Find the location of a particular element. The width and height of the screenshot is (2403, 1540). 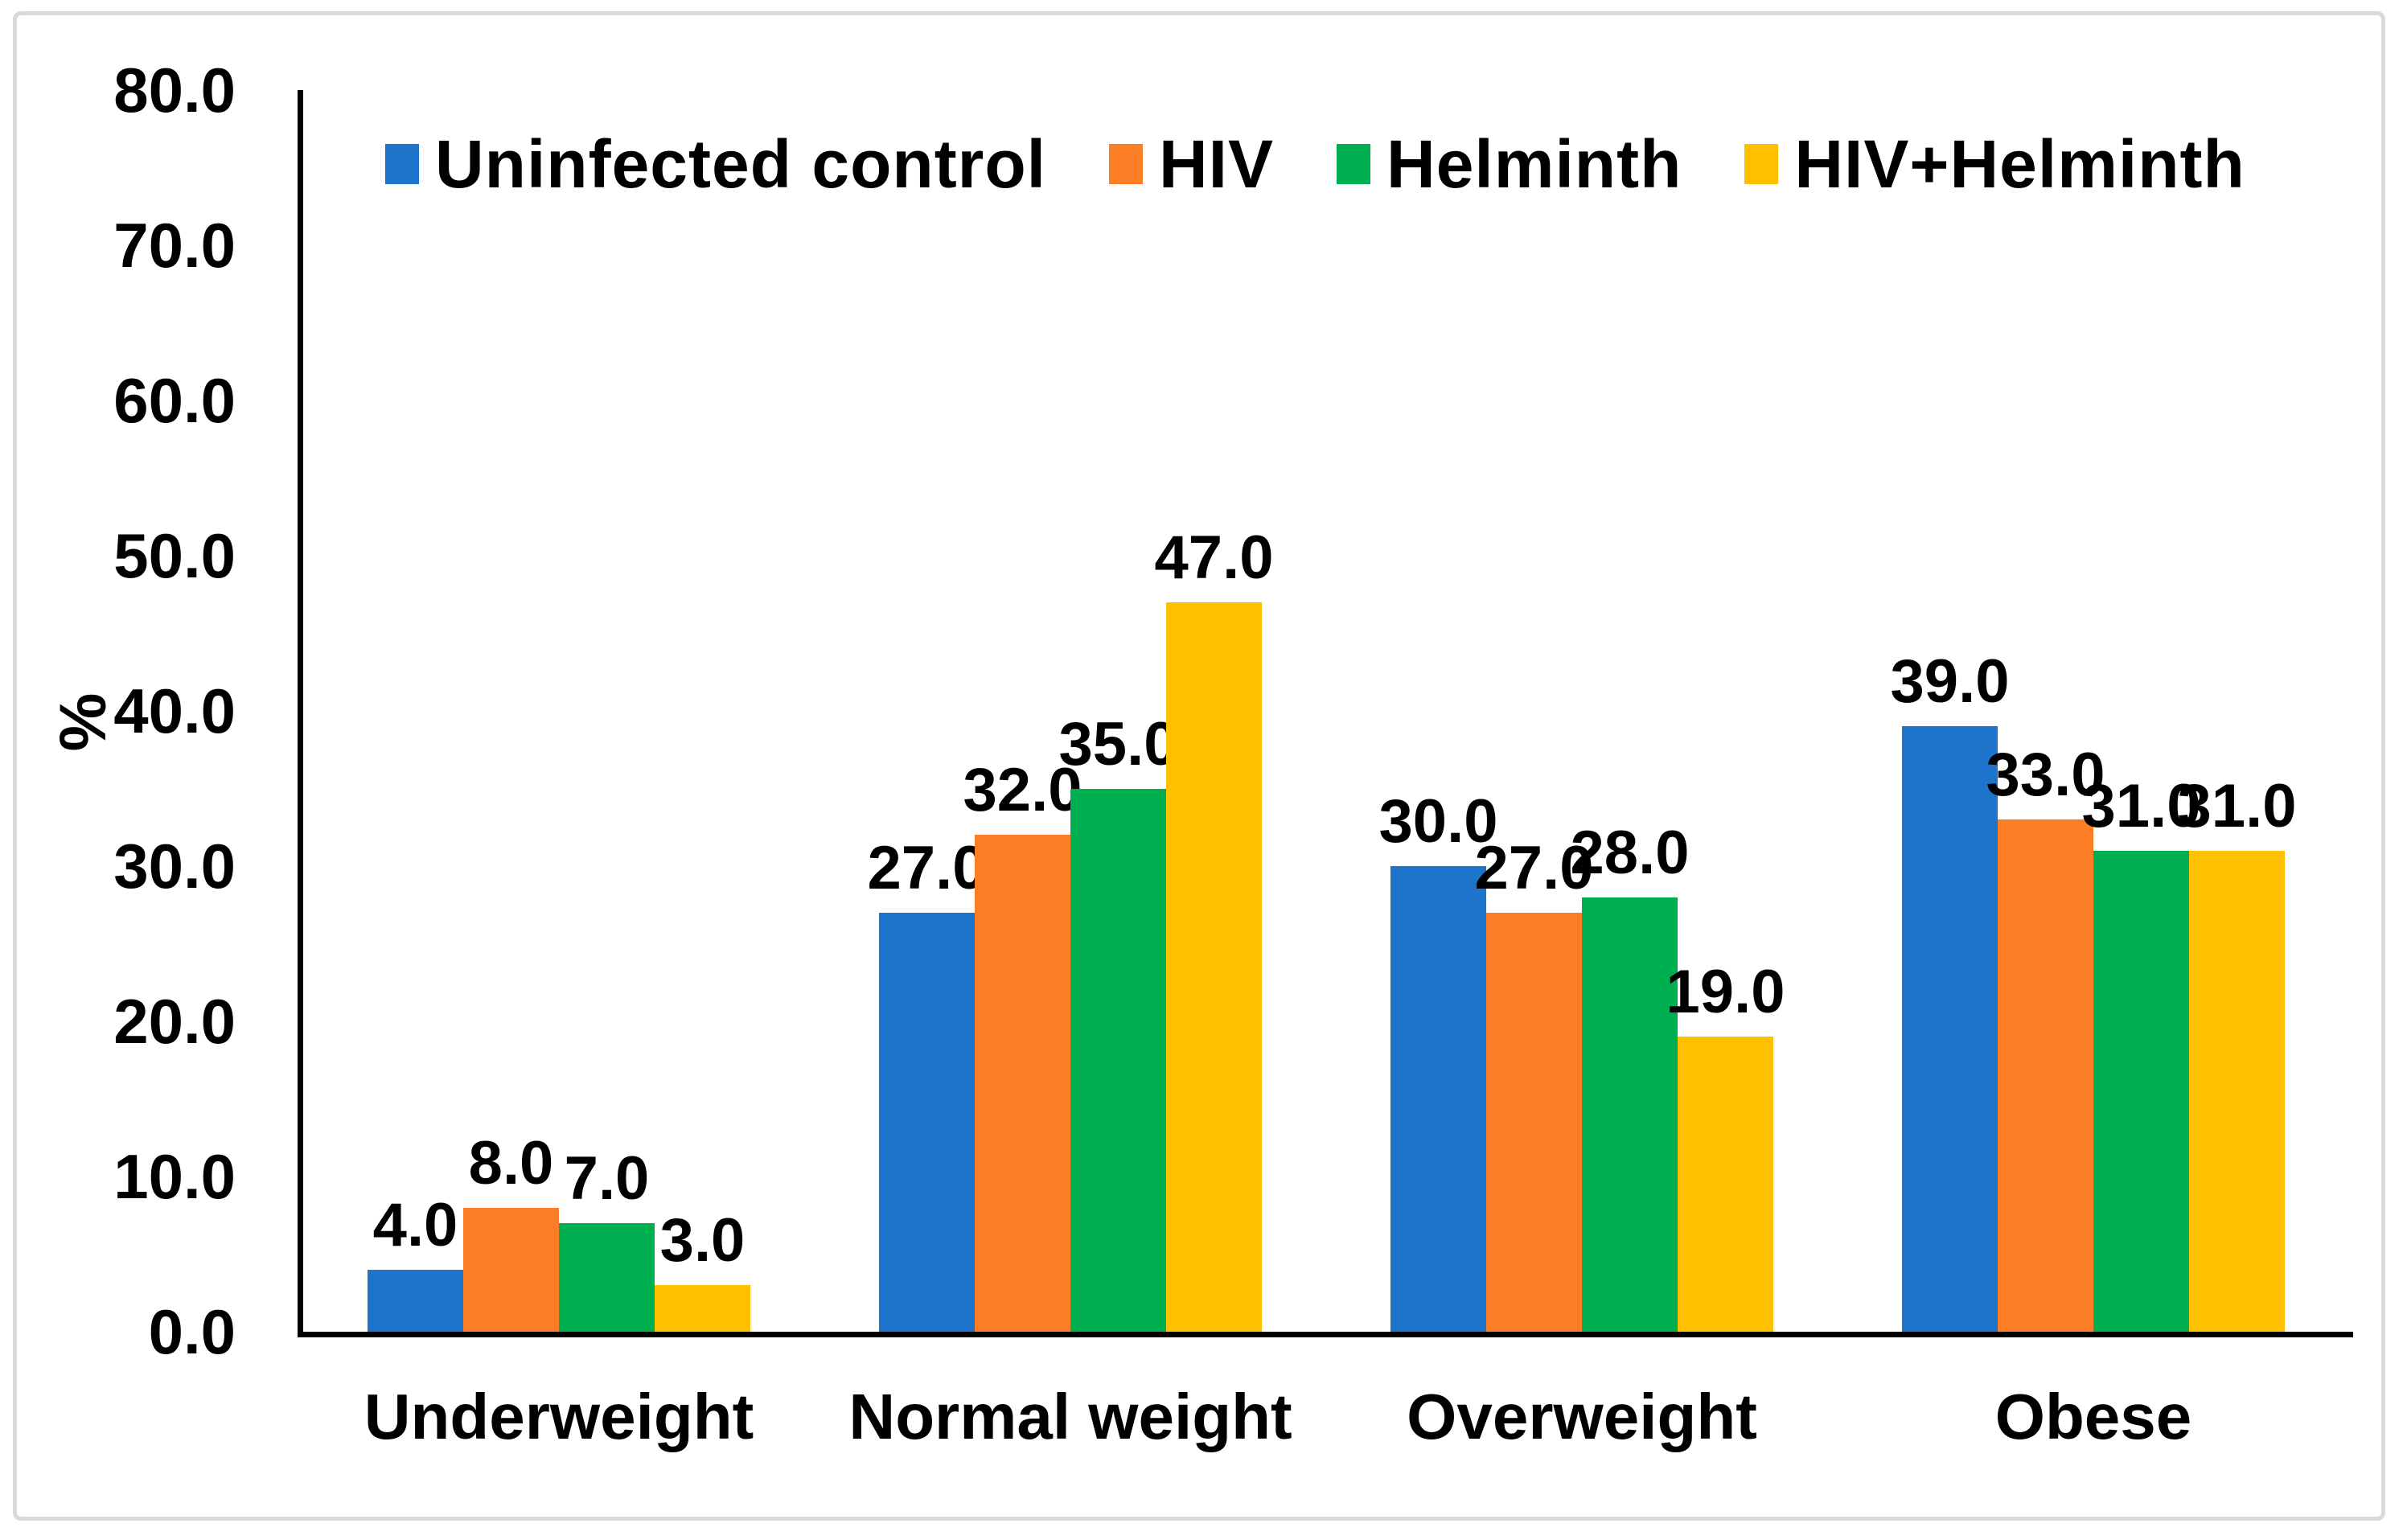

legend-item: HIV is located at coordinates (1191, 164).